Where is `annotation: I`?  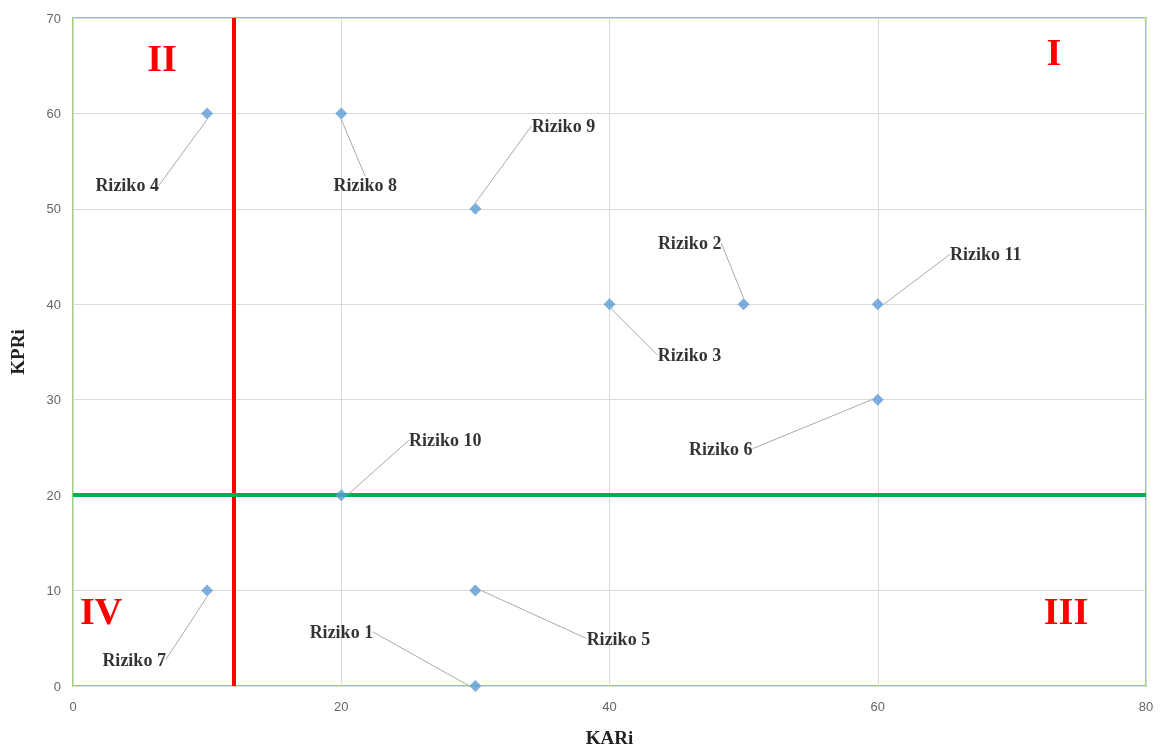
annotation: I is located at coordinates (1054, 52).